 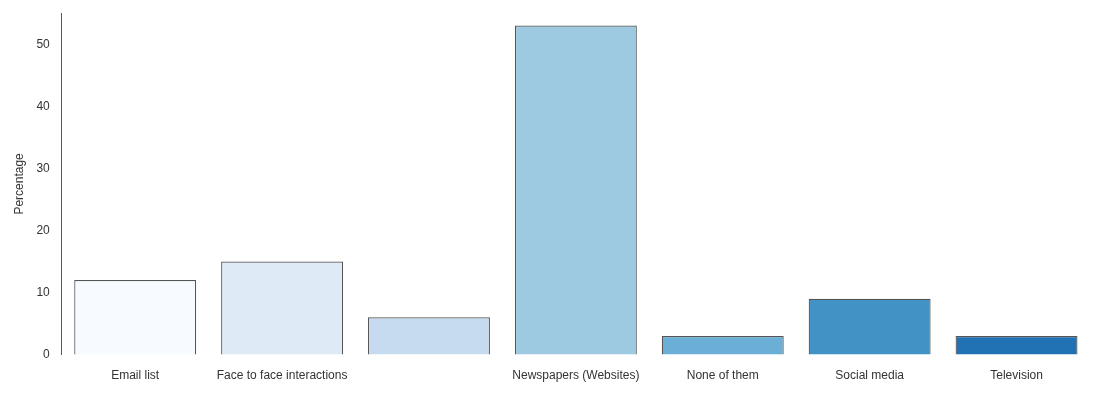 I want to click on x-tick-label: None of them, so click(x=722, y=375).